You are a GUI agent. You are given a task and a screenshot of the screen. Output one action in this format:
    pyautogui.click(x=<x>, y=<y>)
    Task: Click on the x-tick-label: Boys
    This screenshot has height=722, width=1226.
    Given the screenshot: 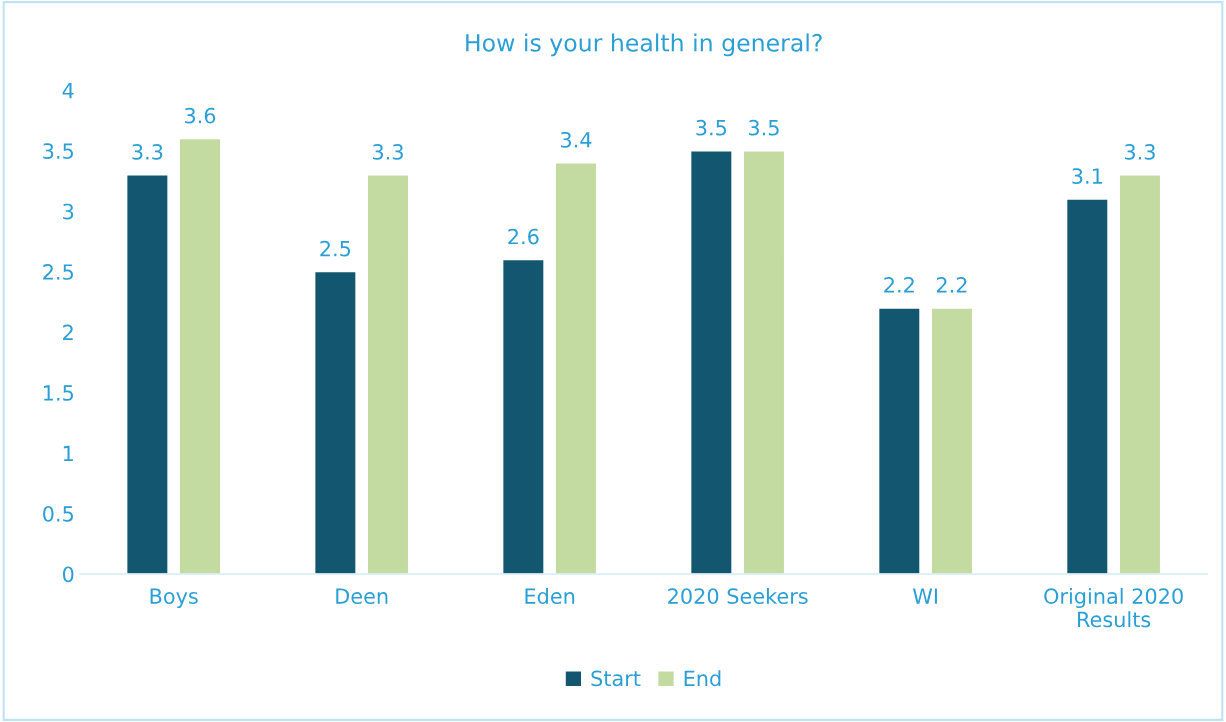 What is the action you would take?
    pyautogui.click(x=174, y=598)
    